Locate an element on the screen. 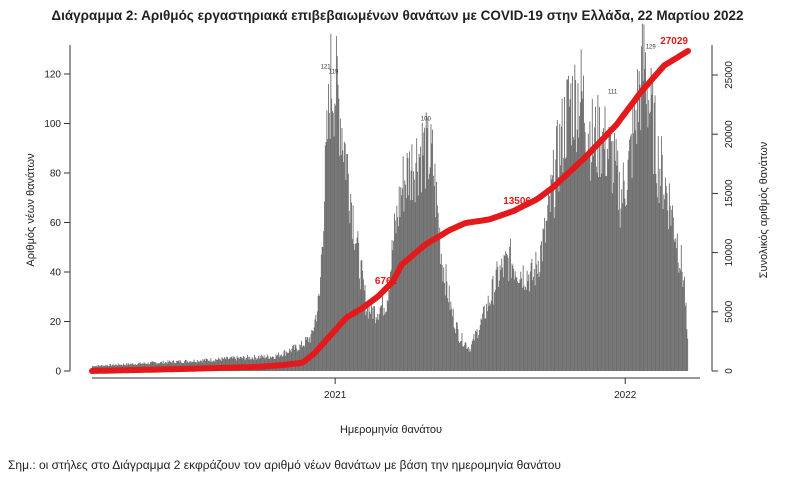 This screenshot has height=491, width=795. cumulative-annotation: 6761 is located at coordinates (386, 281).